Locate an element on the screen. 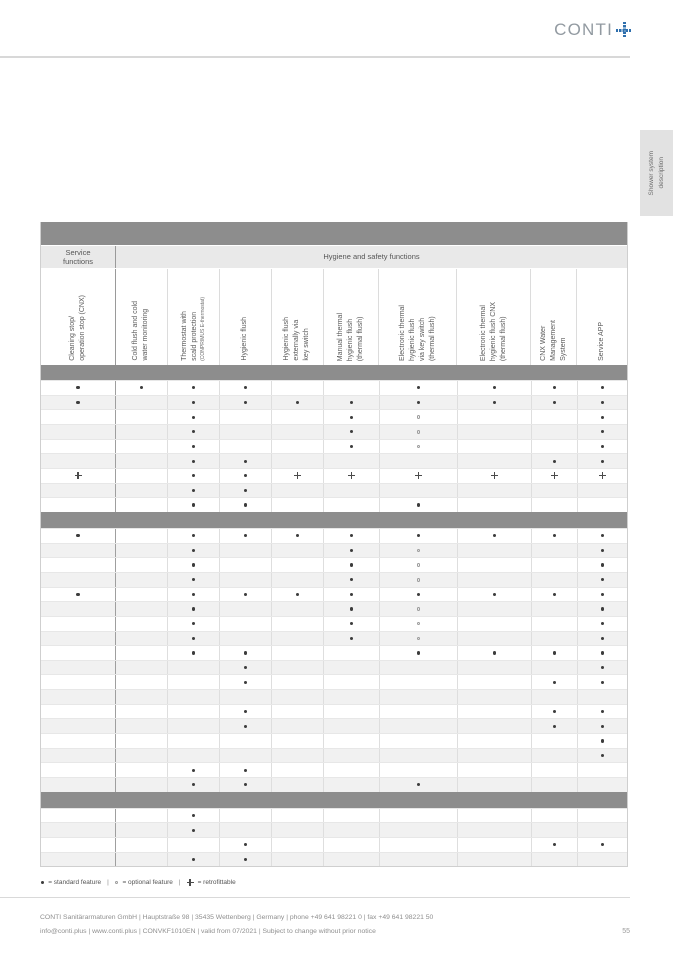 The image size is (678, 959). side-tab-shower-system: Shower system description is located at coordinates (656, 173).